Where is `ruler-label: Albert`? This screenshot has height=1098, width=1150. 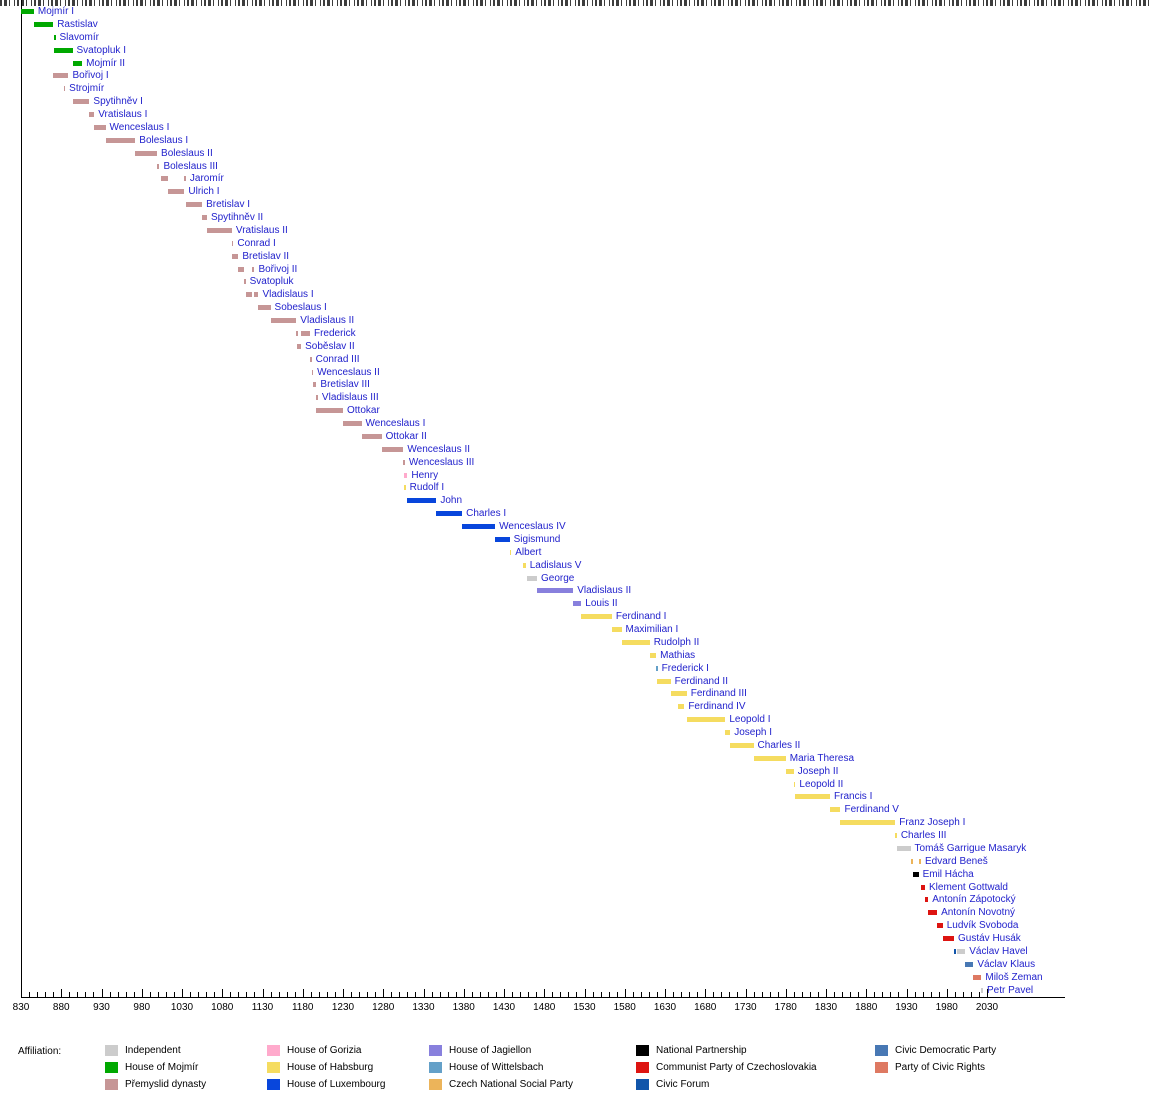 ruler-label: Albert is located at coordinates (528, 552).